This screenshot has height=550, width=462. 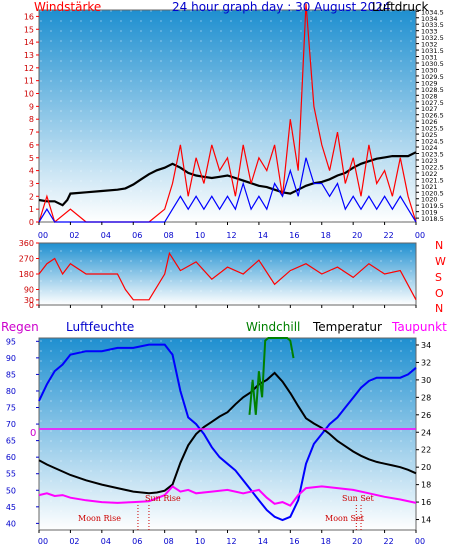 What do you see at coordinates (137, 541) in the screenshot?
I see `x-tick-label-bottom: 06` at bounding box center [137, 541].